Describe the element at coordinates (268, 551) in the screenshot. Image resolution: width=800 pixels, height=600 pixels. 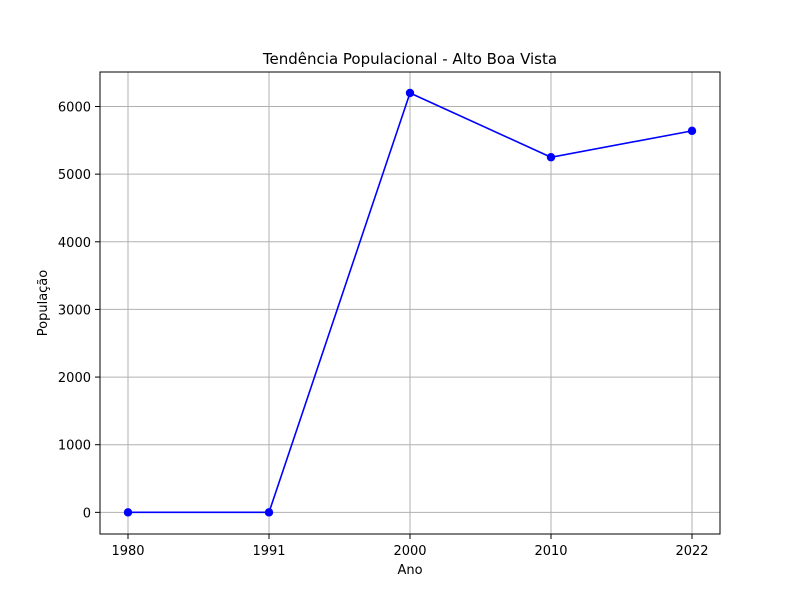
I see `x-tick-label: 1991` at that location.